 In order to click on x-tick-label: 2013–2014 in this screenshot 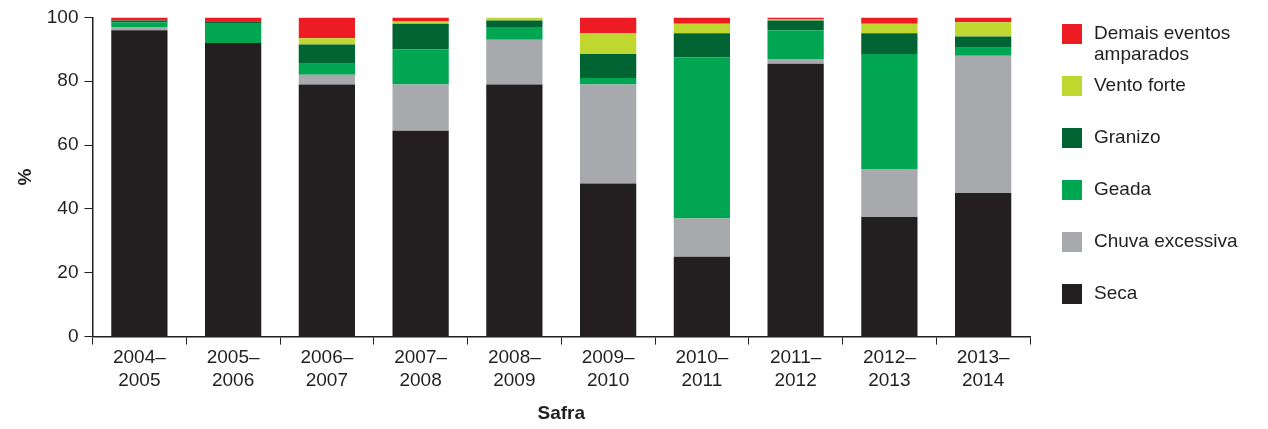, I will do `click(983, 368)`.